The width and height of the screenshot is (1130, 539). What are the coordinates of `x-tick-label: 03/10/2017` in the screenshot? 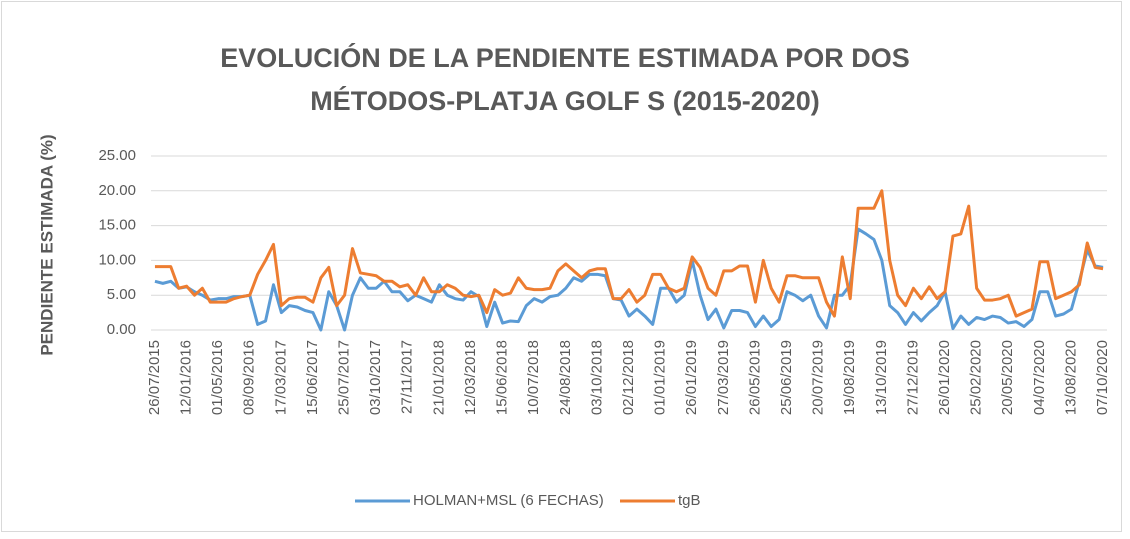 It's located at (375, 377).